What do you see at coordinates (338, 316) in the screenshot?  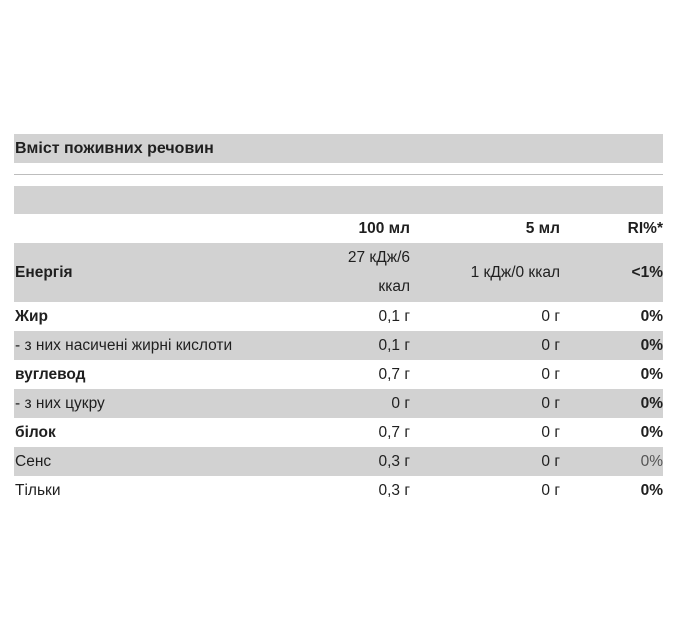 I see `table-row: Жир 0,1 г 0 г 0%` at bounding box center [338, 316].